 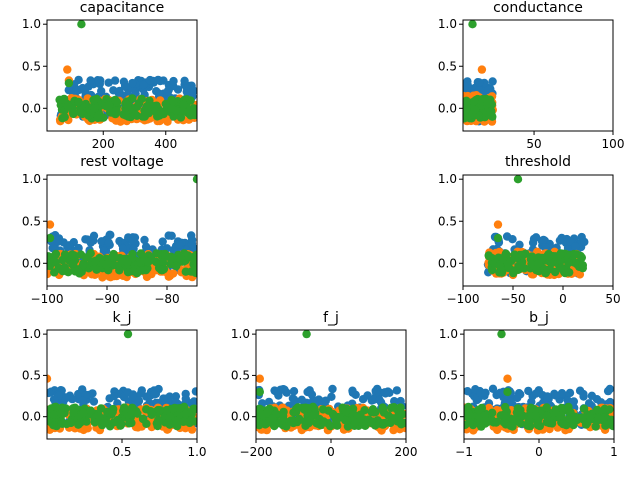 I want to click on panel-title: rest voltage, so click(x=122, y=162).